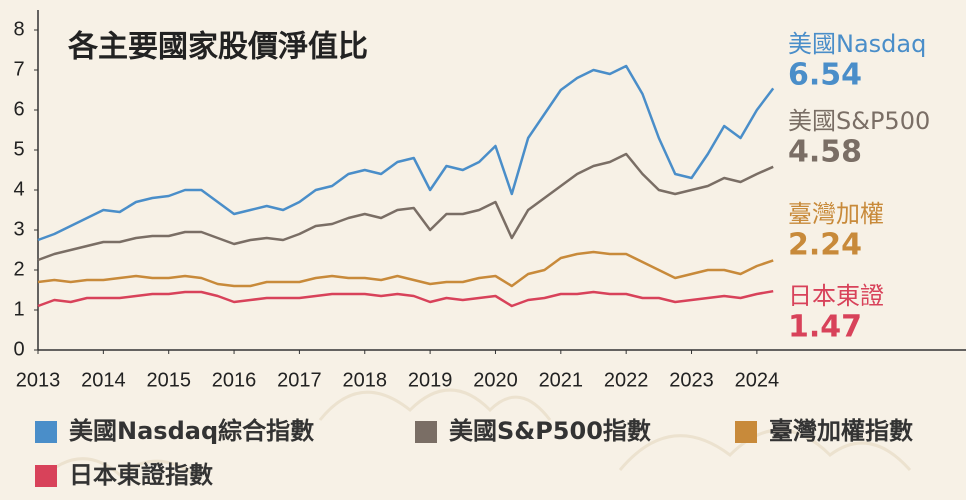 This screenshot has width=966, height=500. What do you see at coordinates (234, 380) in the screenshot?
I see `x-tick-label: 2016` at bounding box center [234, 380].